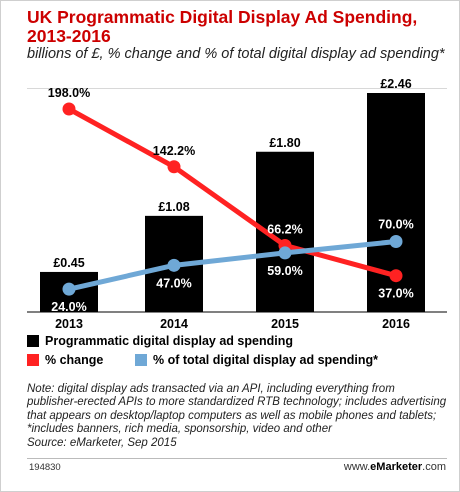 Image resolution: width=460 pixels, height=492 pixels. I want to click on chart-id: 194830, so click(45, 467).